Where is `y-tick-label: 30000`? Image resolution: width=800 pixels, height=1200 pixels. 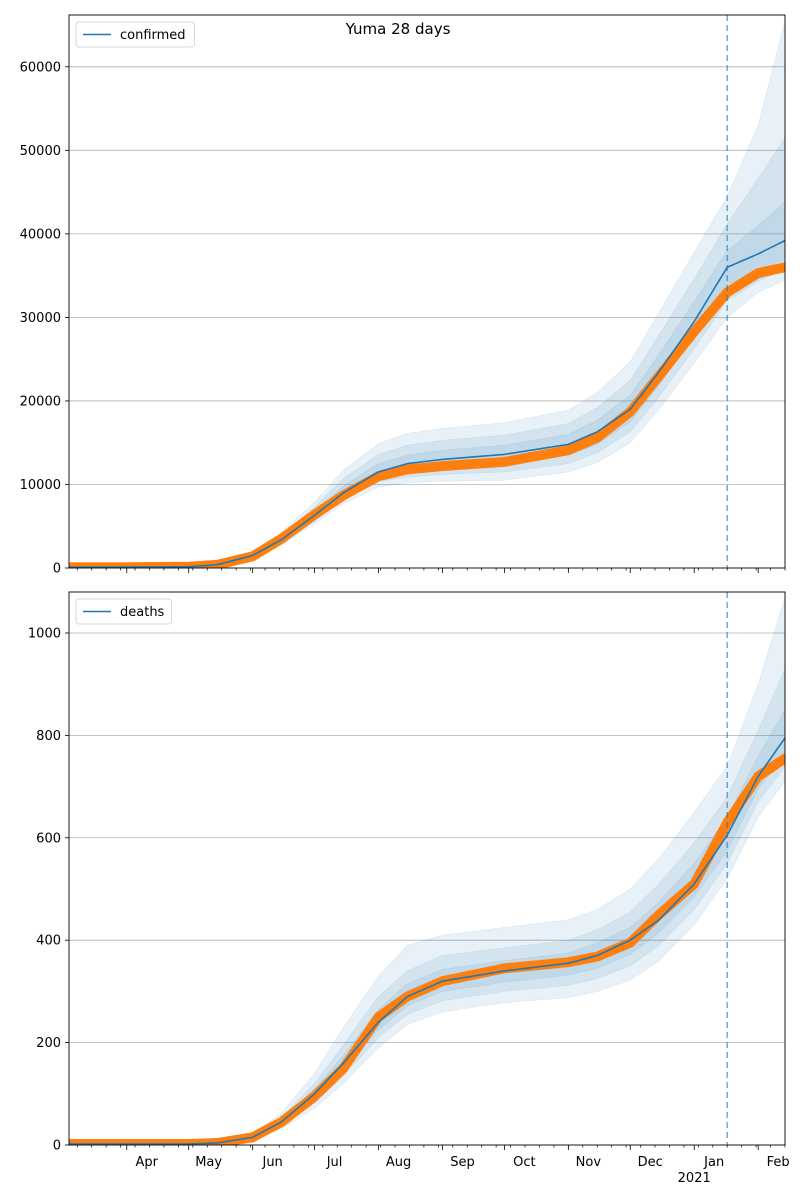 y-tick-label: 30000 is located at coordinates (40, 318).